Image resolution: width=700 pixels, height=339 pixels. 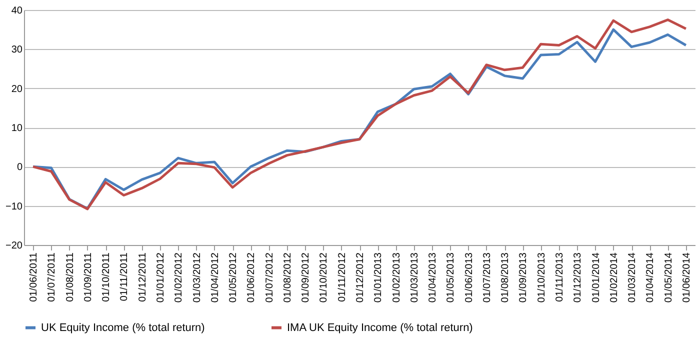 I want to click on x-tick-label: 01/02/2012, so click(x=179, y=277).